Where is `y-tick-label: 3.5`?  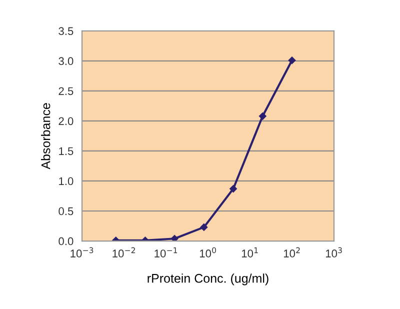 y-tick-label: 3.5 is located at coordinates (66, 31).